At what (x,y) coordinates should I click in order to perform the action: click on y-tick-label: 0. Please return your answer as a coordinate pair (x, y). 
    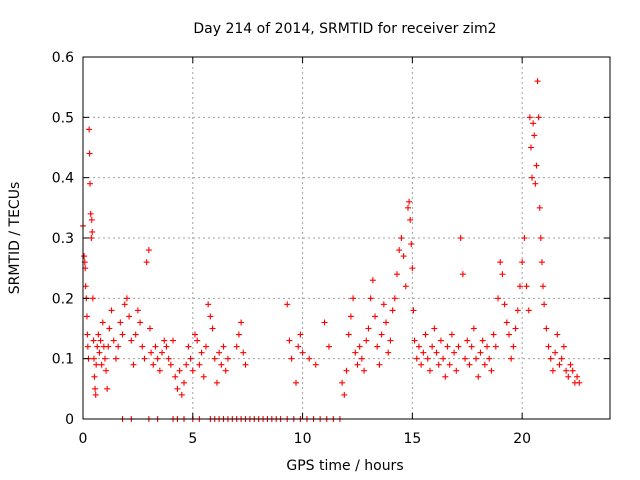
    Looking at the image, I should click on (69, 420).